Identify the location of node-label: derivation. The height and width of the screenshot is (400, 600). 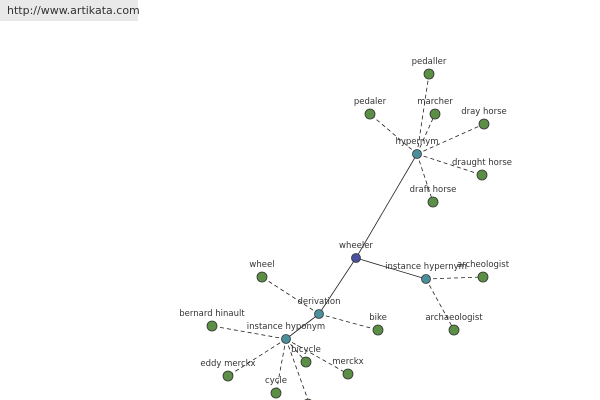
(318, 302).